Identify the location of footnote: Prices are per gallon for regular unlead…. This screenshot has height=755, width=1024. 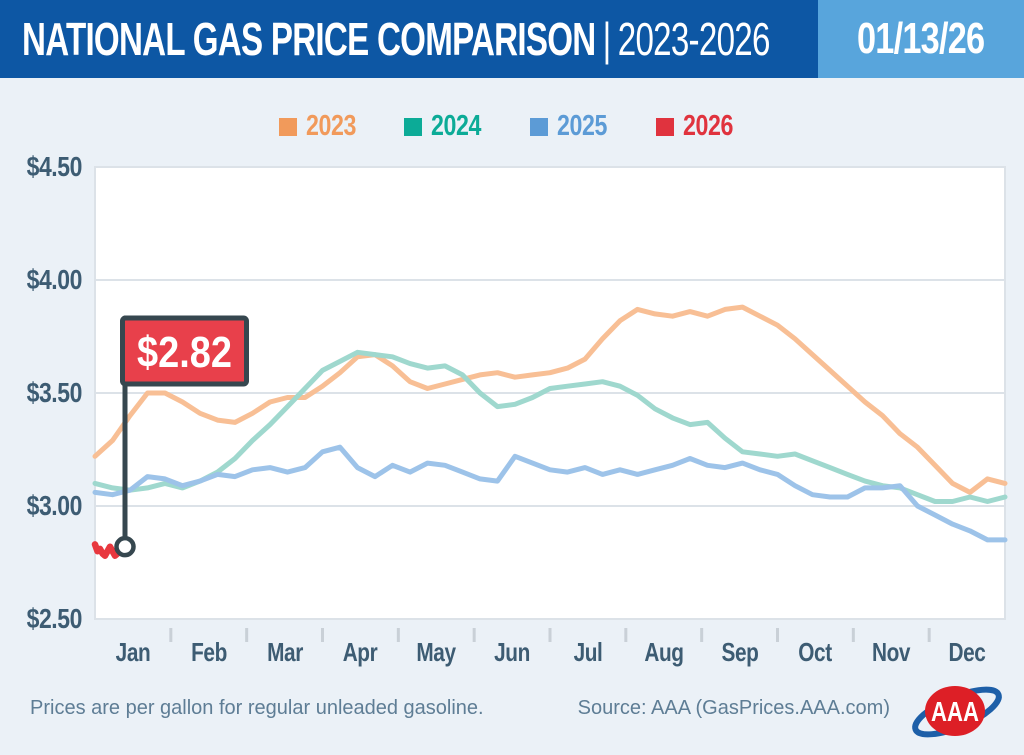
(257, 708).